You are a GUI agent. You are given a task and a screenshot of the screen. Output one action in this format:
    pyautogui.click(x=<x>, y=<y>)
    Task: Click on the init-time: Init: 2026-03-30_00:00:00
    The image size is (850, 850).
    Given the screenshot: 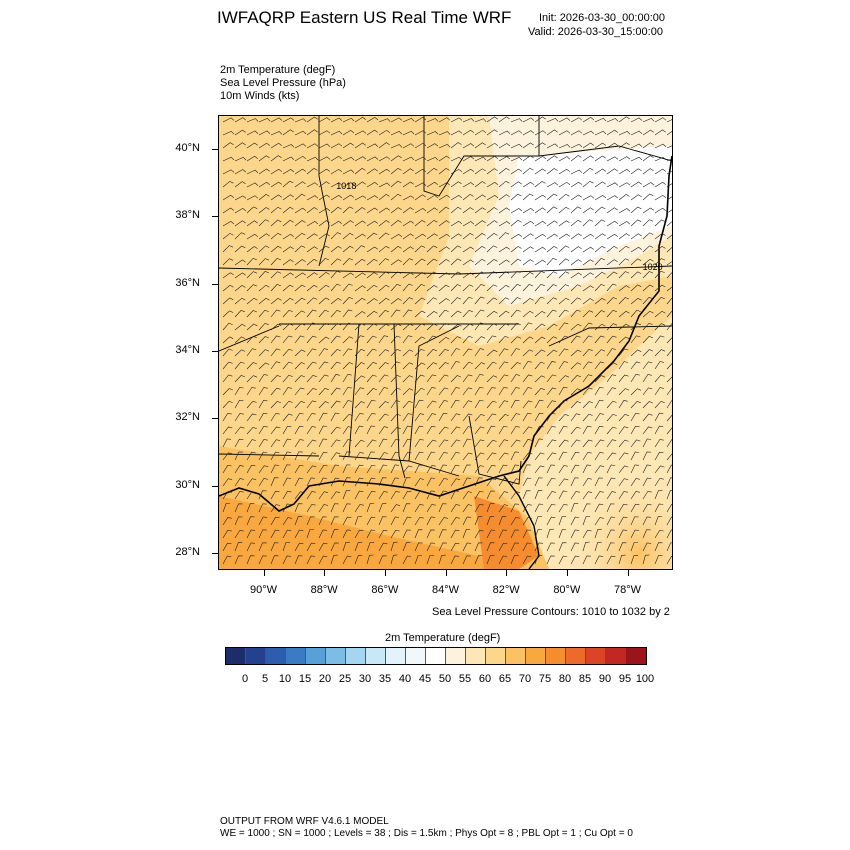 What is the action you would take?
    pyautogui.click(x=602, y=18)
    